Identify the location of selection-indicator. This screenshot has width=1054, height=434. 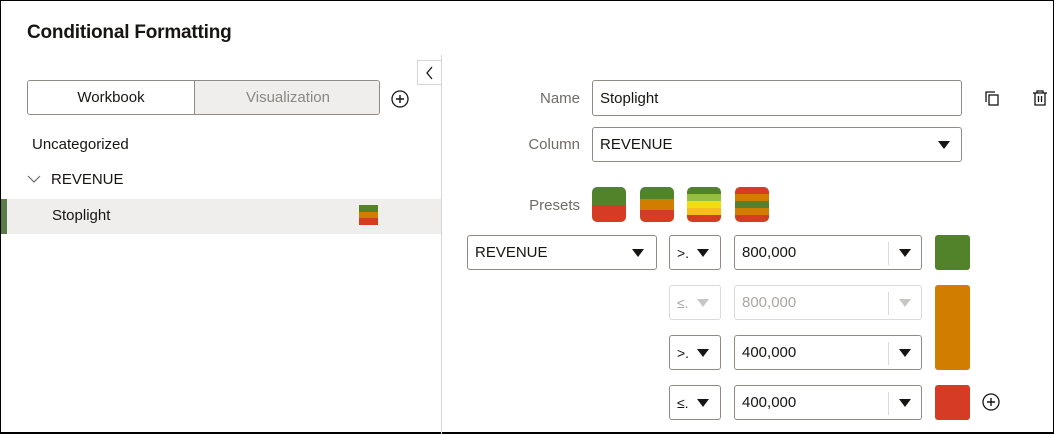
(4, 216).